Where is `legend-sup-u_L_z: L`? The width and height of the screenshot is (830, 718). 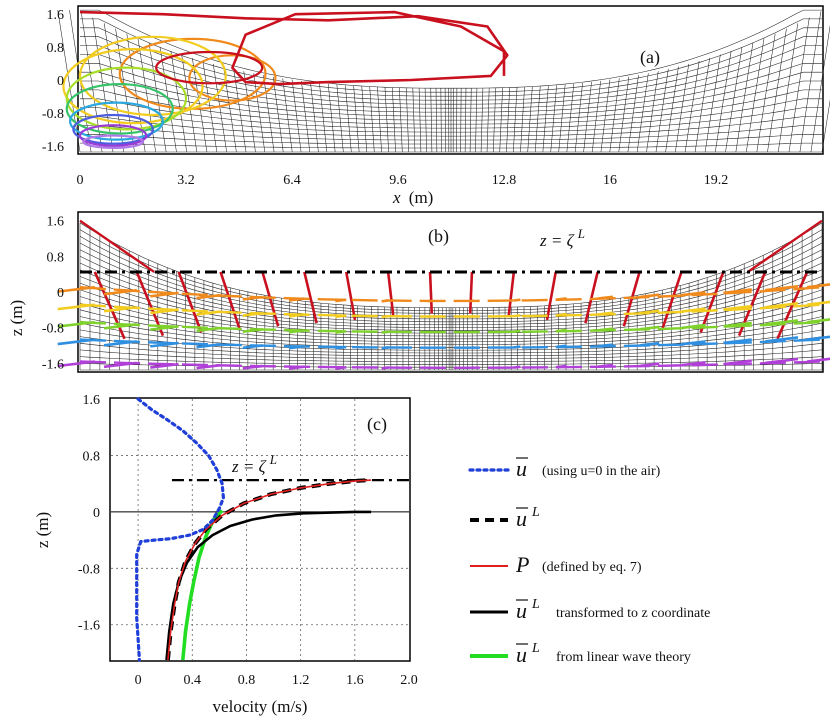 legend-sup-u_L_z: L is located at coordinates (535, 604).